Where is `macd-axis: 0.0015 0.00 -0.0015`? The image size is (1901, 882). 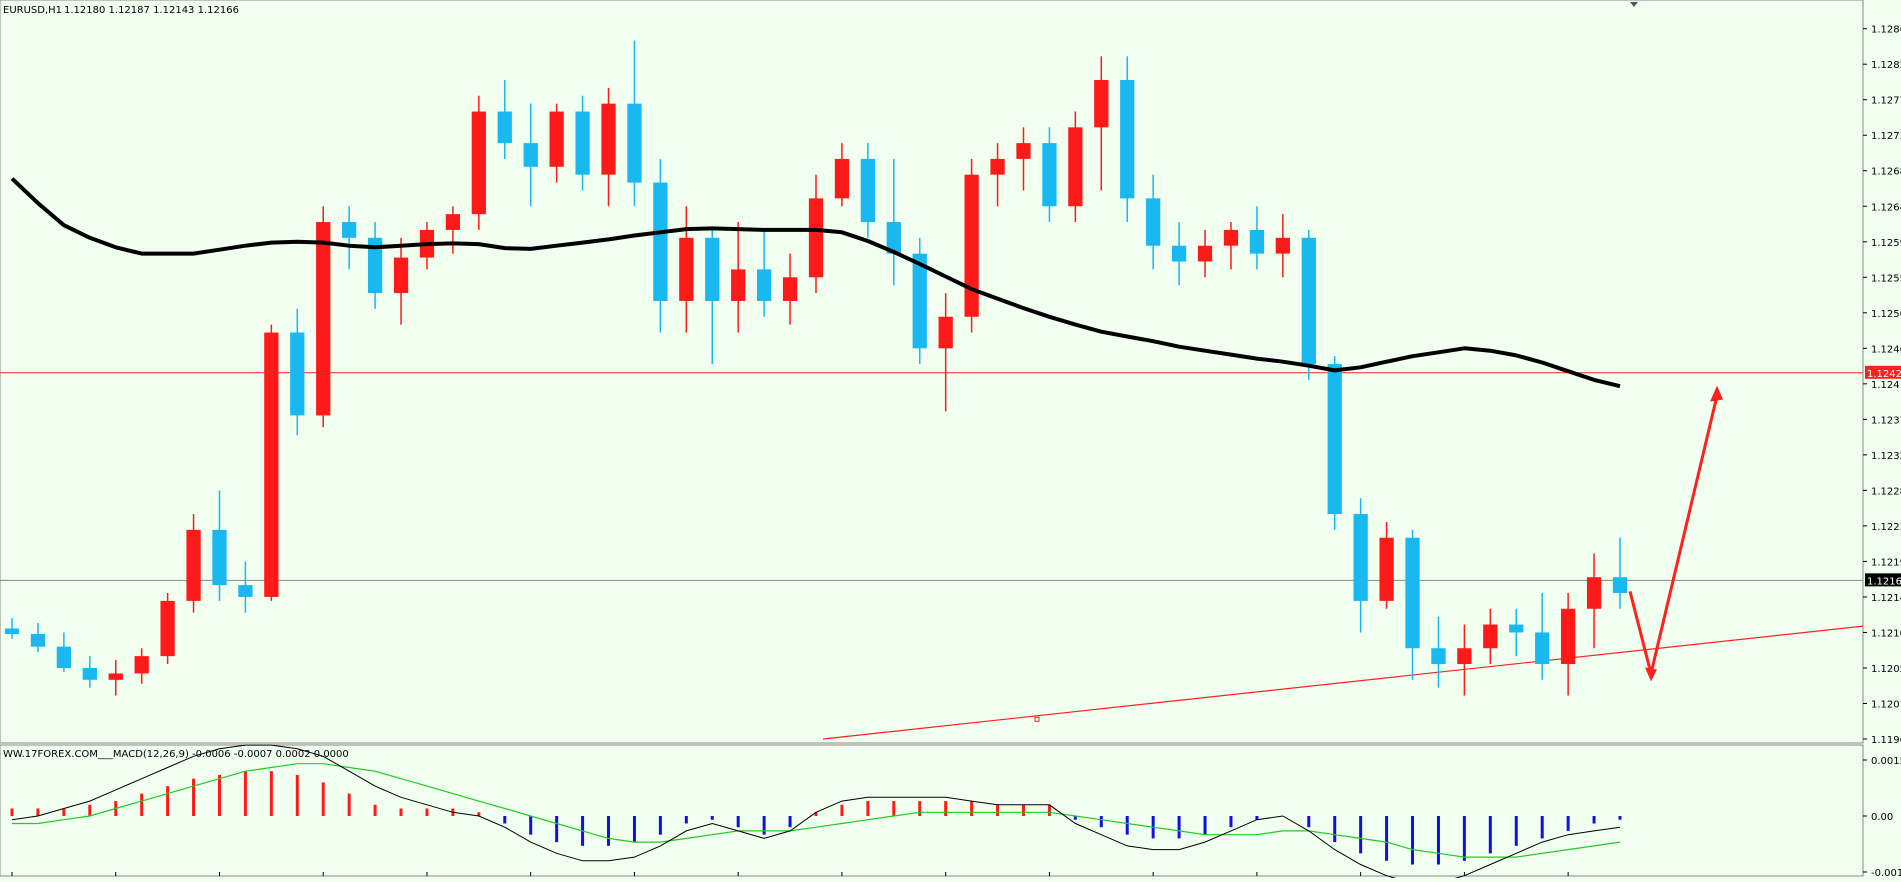 macd-axis: 0.0015 0.00 -0.0015 is located at coordinates (956, 817).